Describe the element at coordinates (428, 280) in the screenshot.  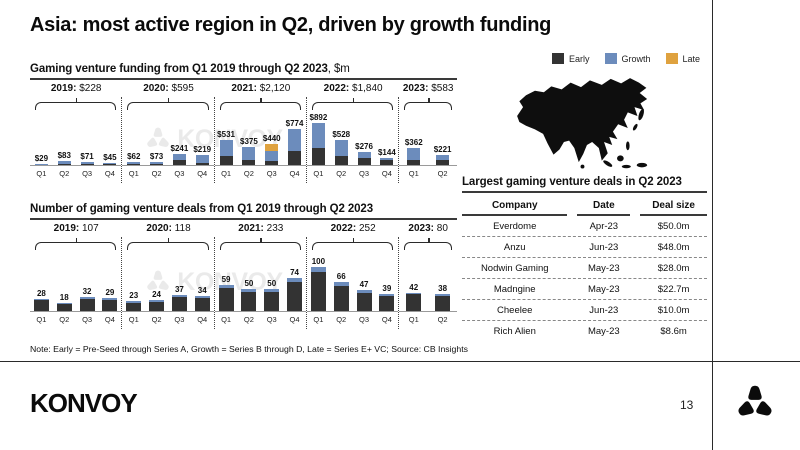
I see `bars-row: 42 38` at that location.